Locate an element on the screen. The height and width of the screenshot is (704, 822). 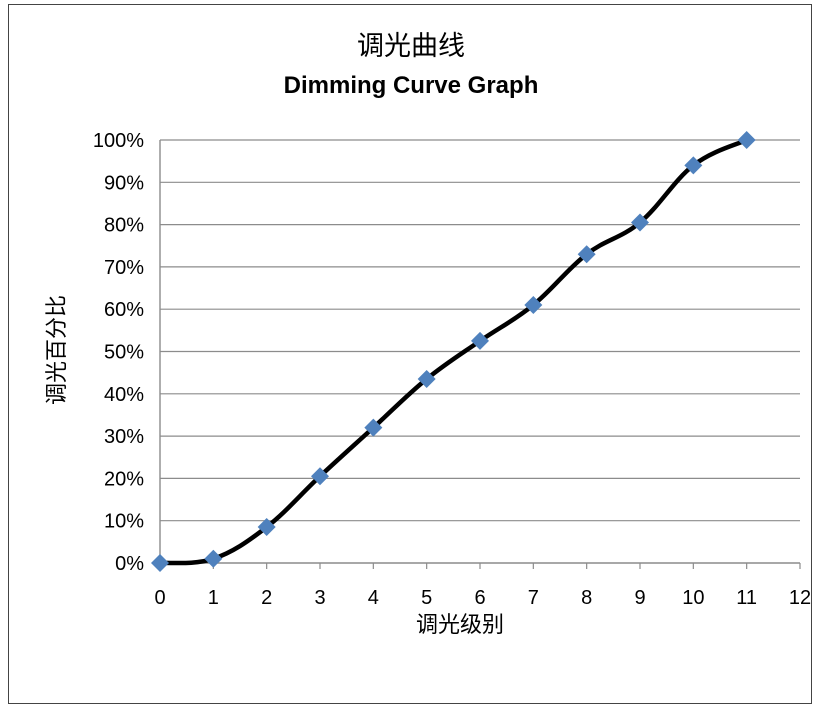
y-tick-labels: 0% 10% 20% 30% 40% 50% 60% 70% 80% 90% 100% is located at coordinates (118, 352).